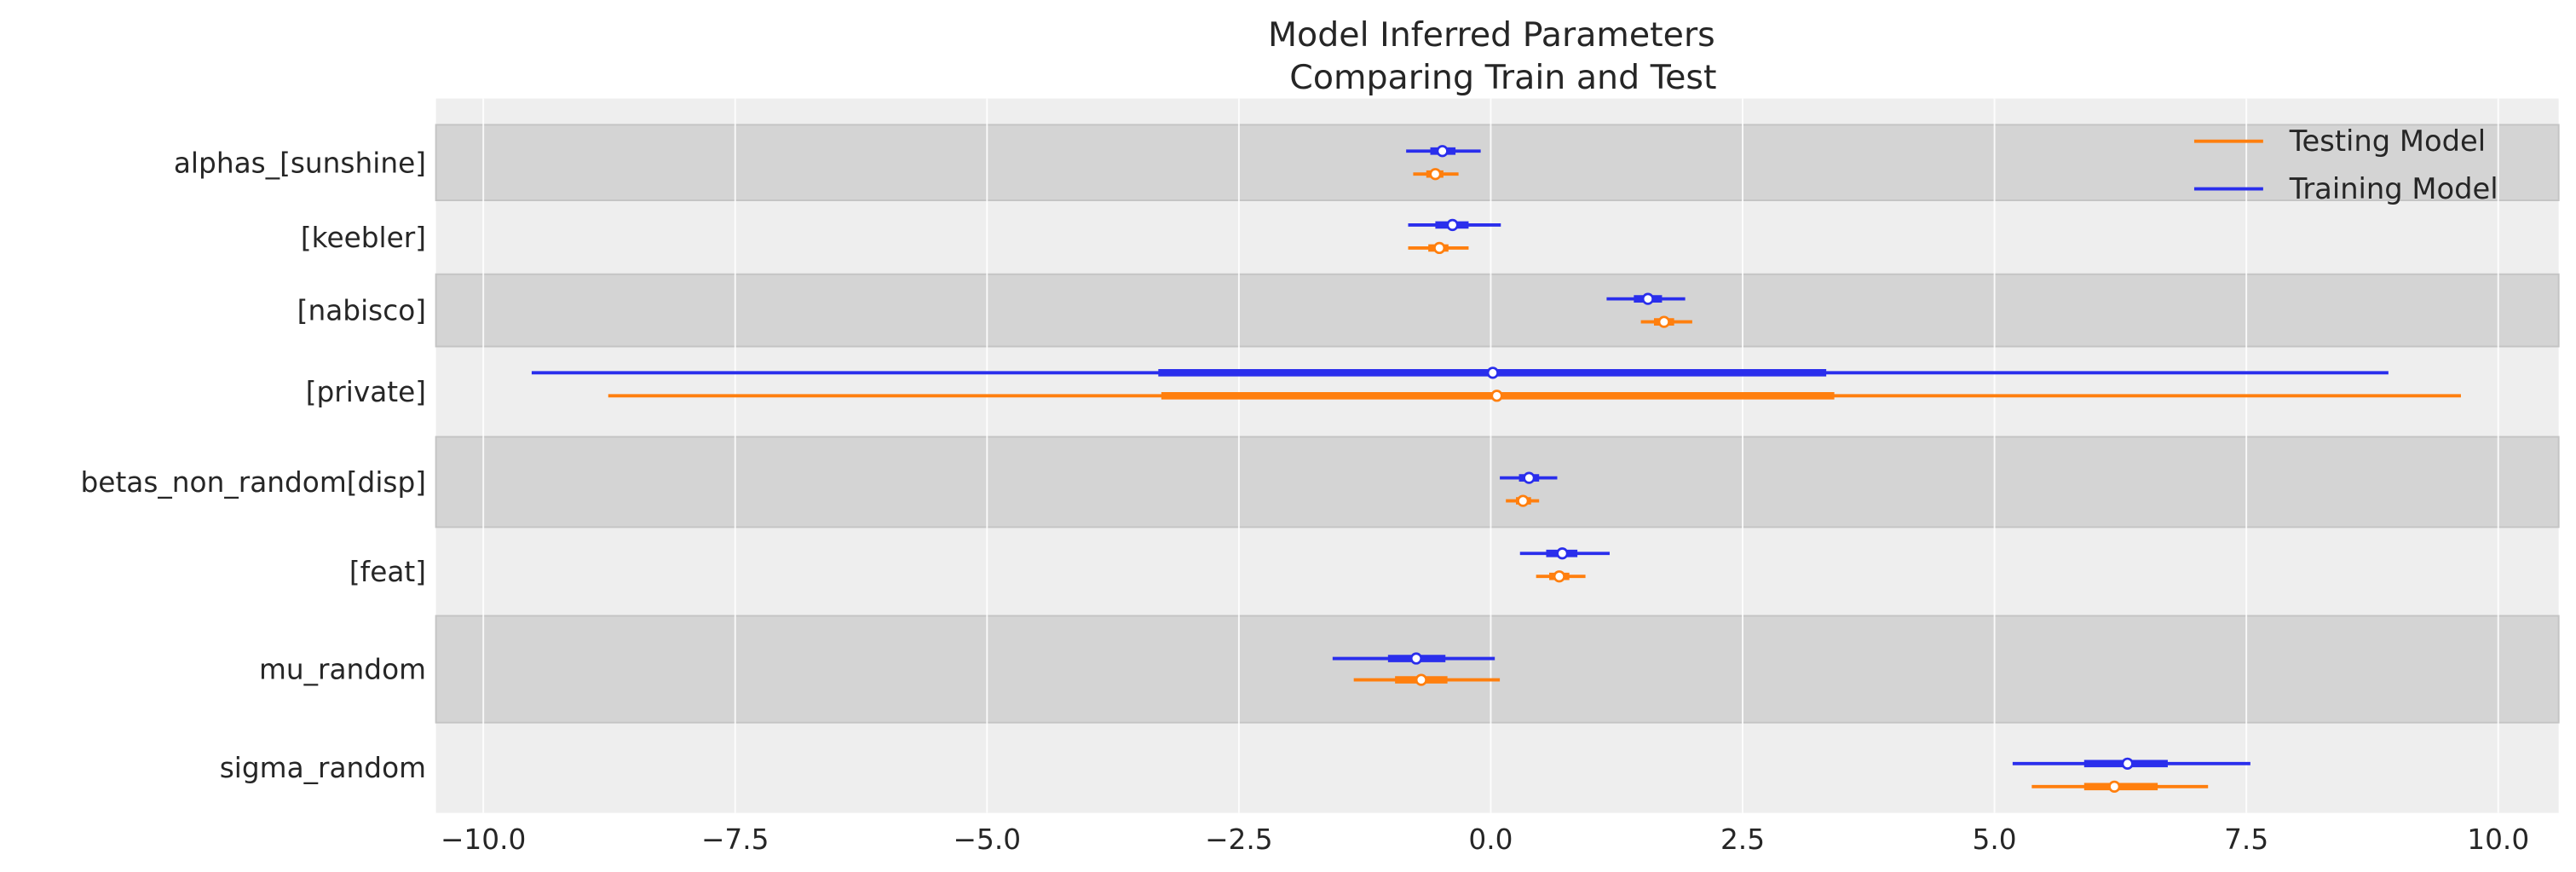 This screenshot has height=872, width=2576. I want to click on y-tick-label: alphas_[sunshine], so click(300, 163).